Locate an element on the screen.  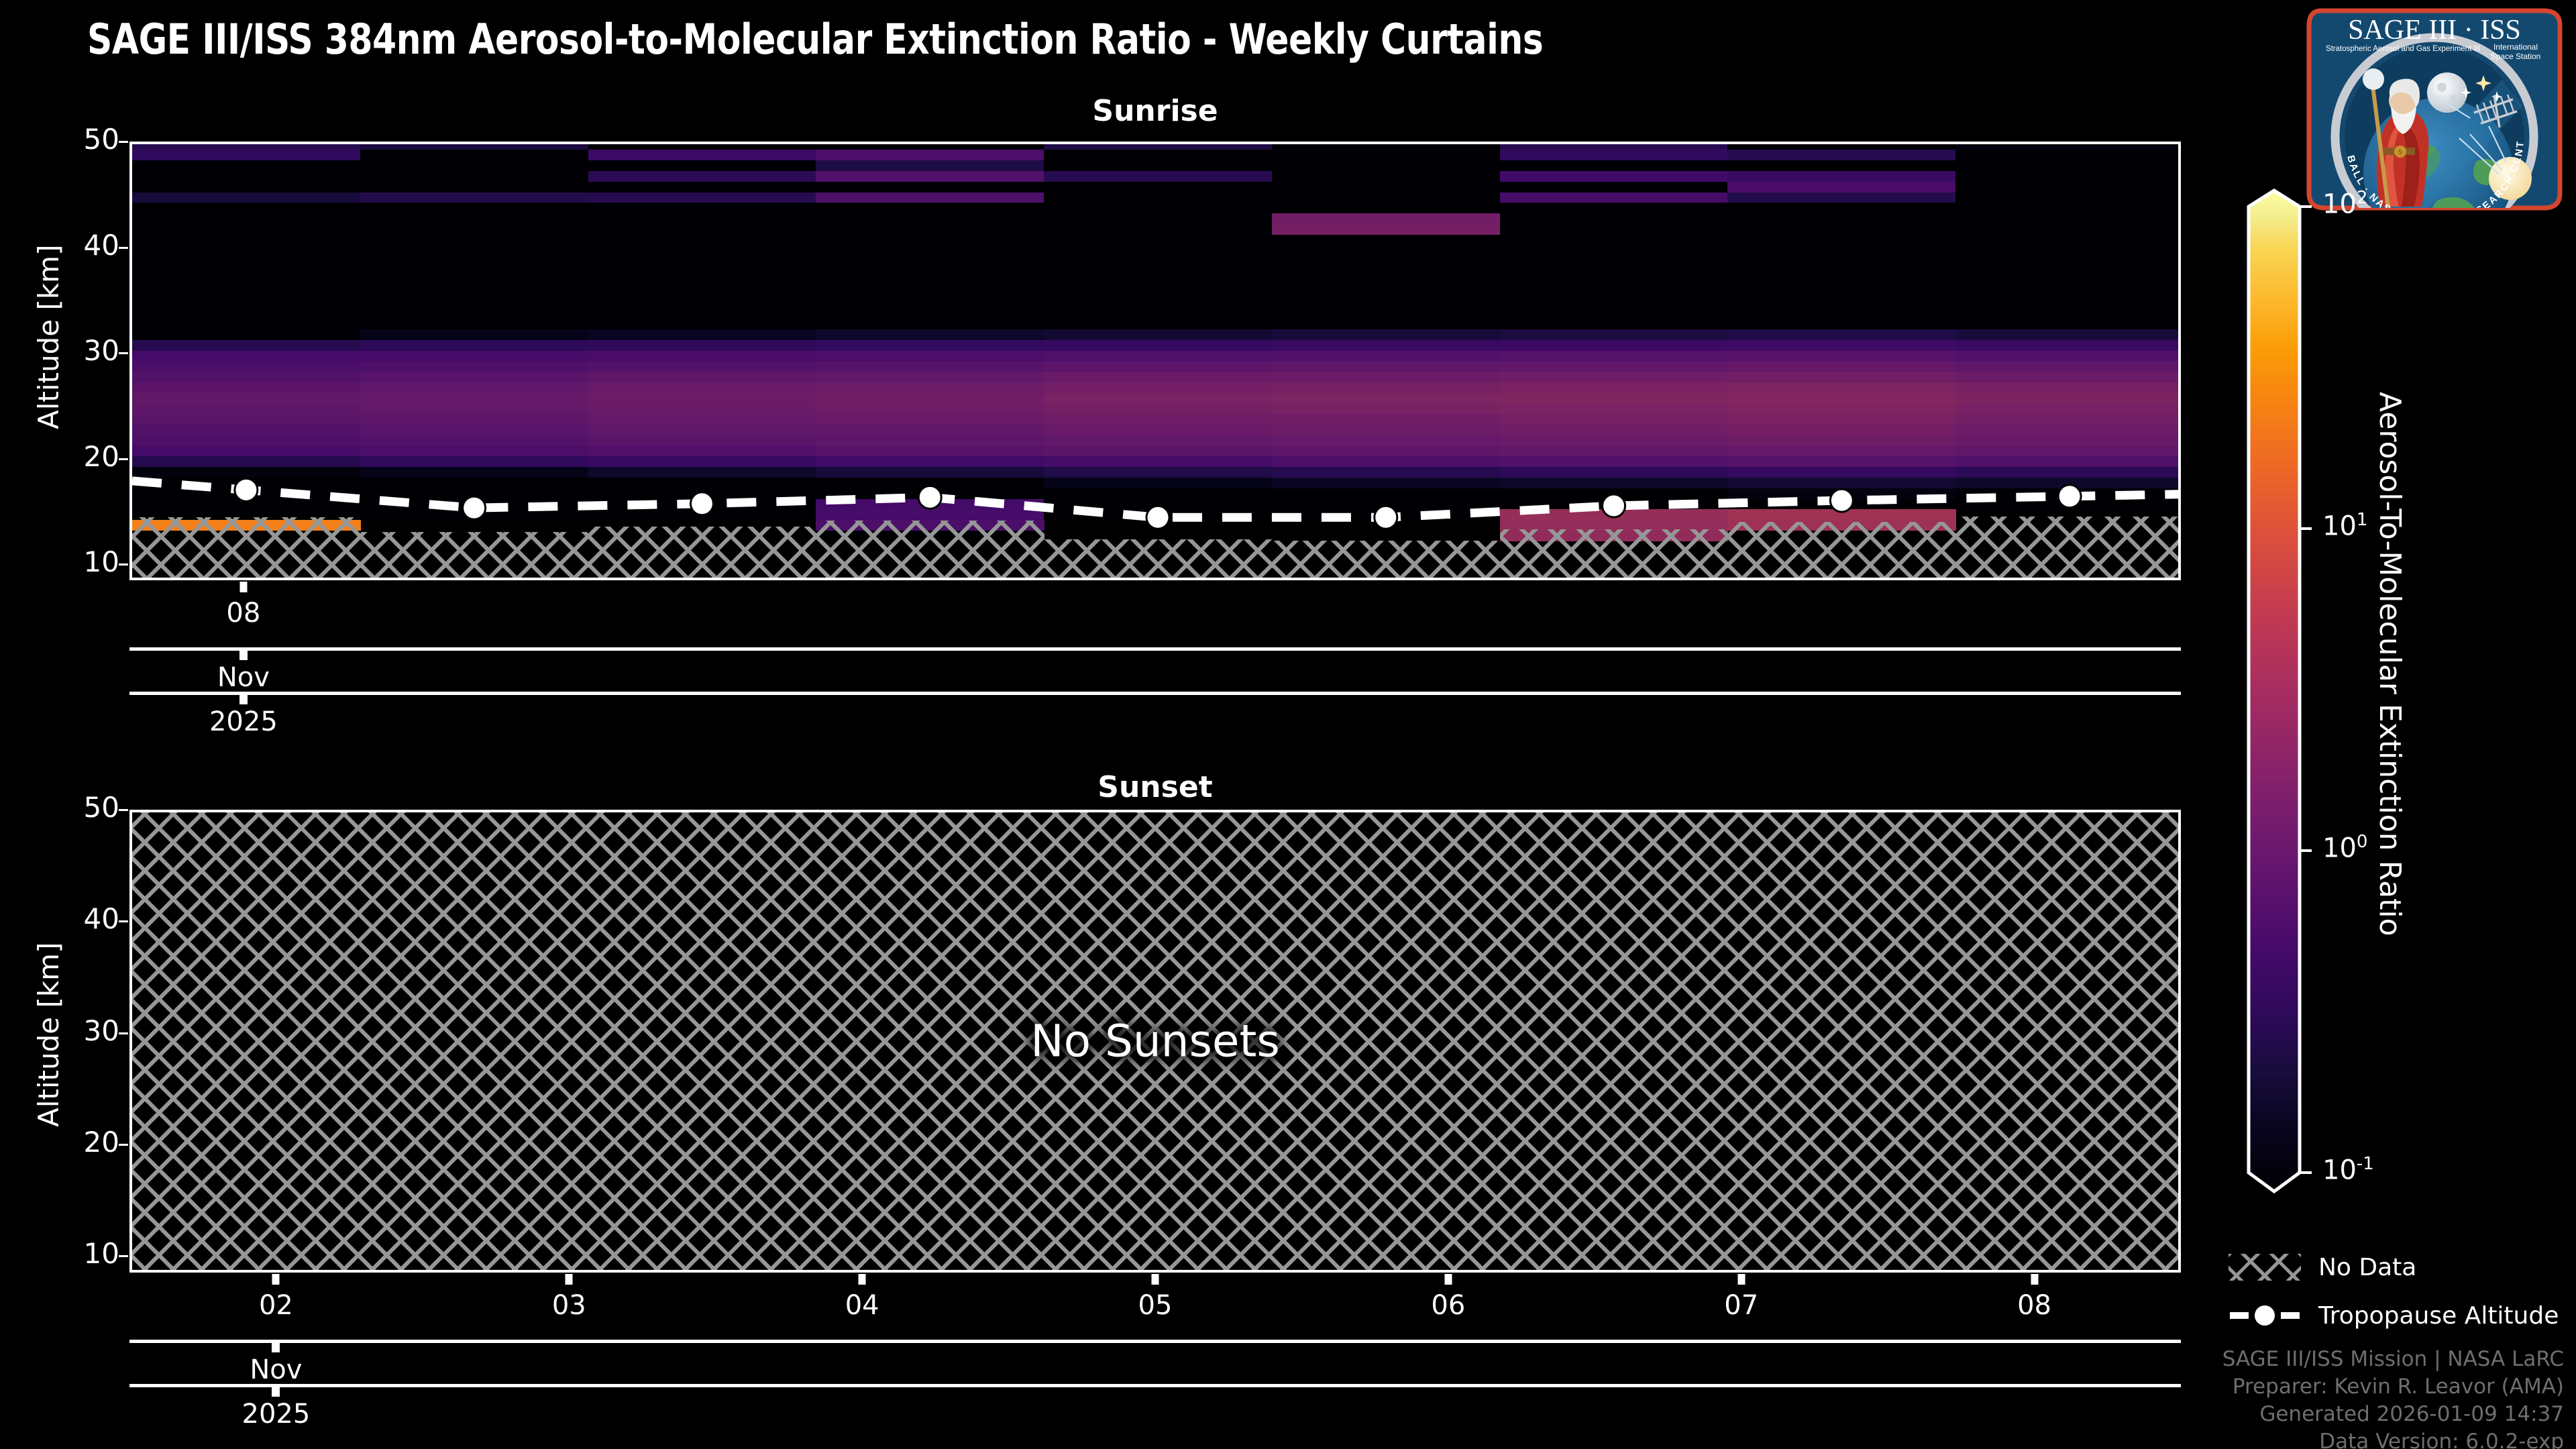
sunrise-panel-title: Sunrise is located at coordinates (1155, 111).